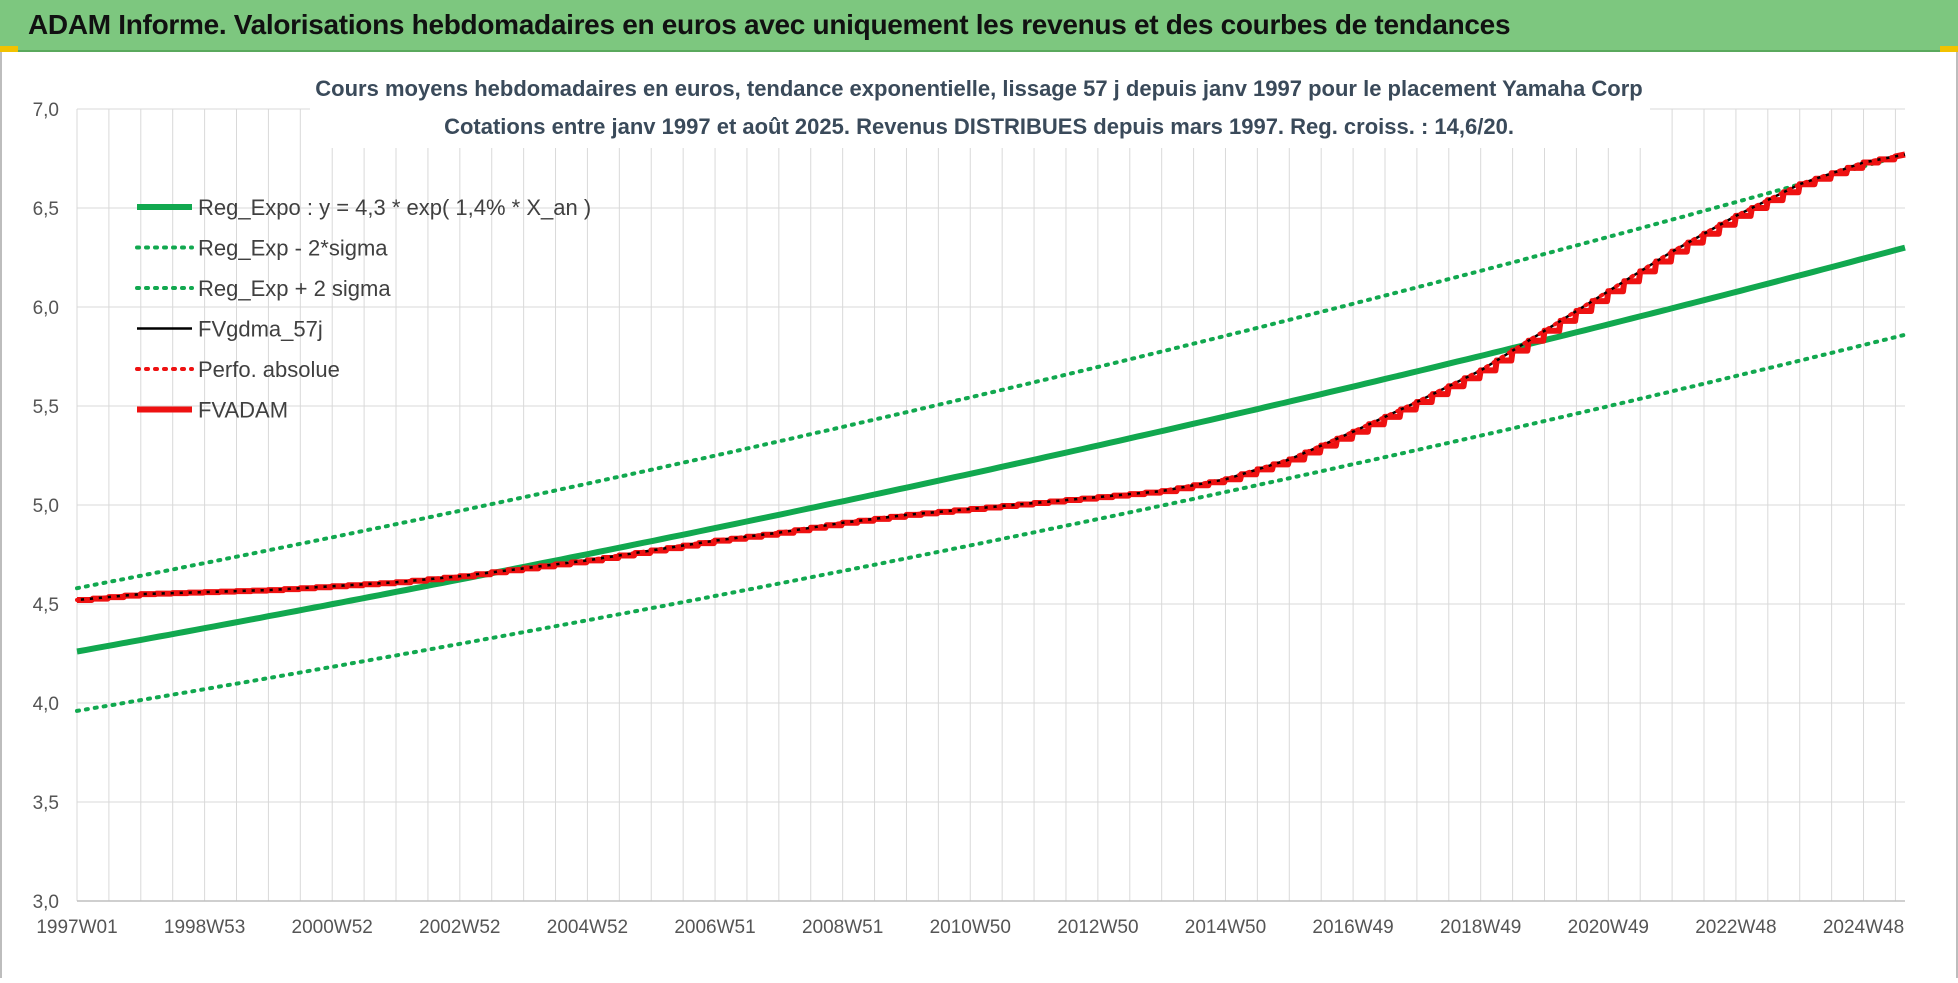  Describe the element at coordinates (46, 506) in the screenshot. I see `y-tick-label: 5,0` at that location.